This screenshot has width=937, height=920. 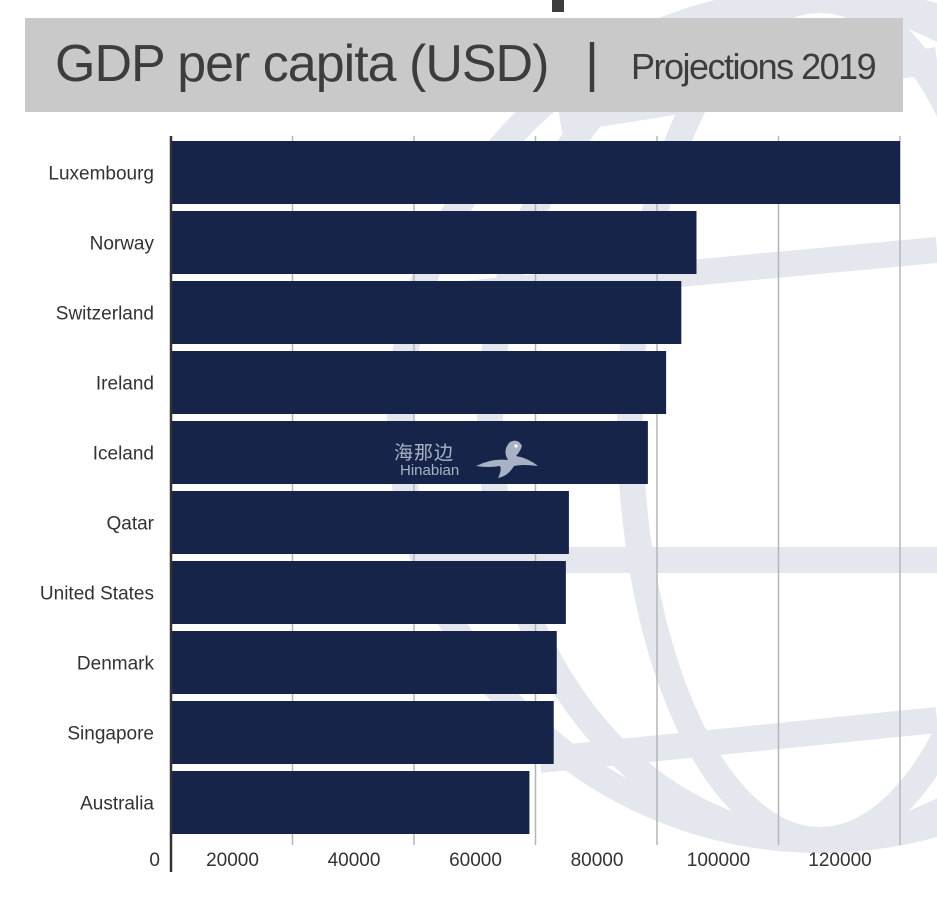 What do you see at coordinates (424, 453) in the screenshot?
I see `watermark-brand-cn: 海那边` at bounding box center [424, 453].